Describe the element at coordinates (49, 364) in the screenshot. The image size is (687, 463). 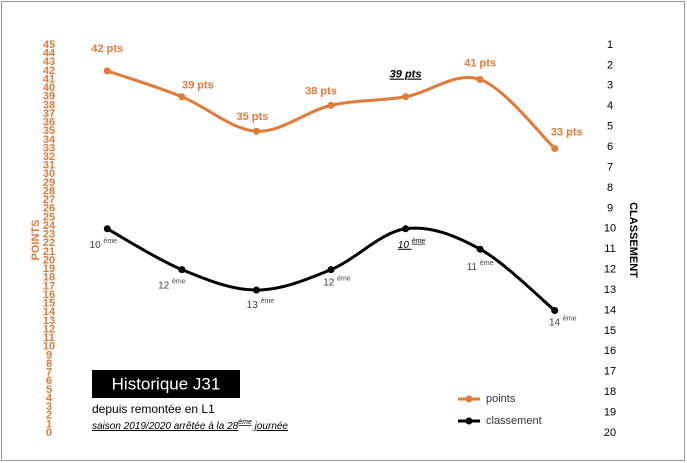
I see `y-tick-label: 8` at that location.